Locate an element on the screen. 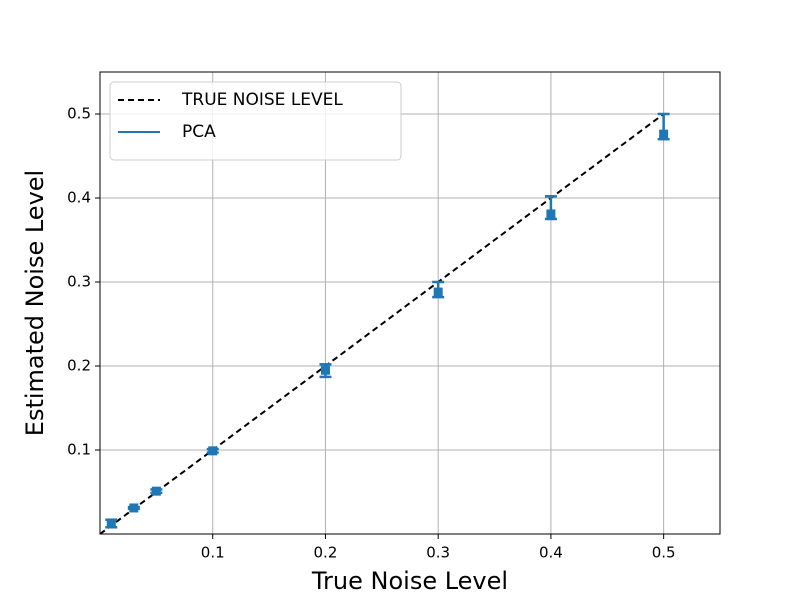 The width and height of the screenshot is (800, 600). y-tick-label: 0.4 is located at coordinates (79, 198).